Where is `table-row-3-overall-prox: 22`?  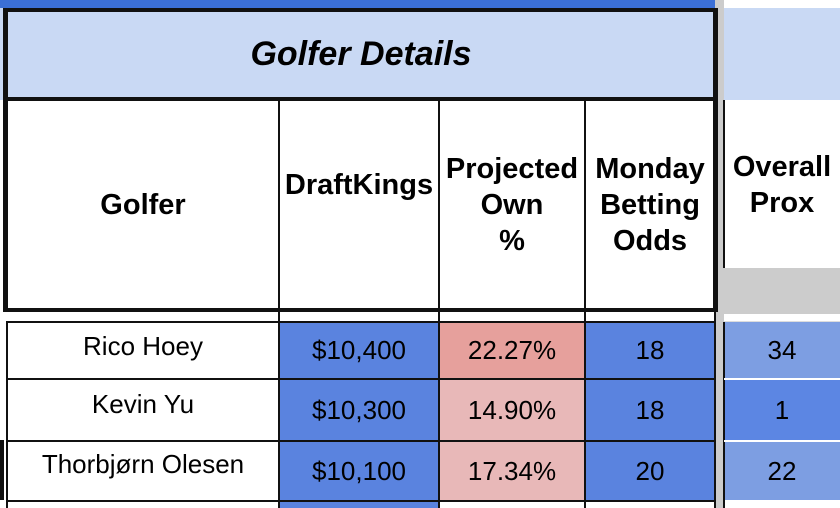
table-row-3-overall-prox: 22 is located at coordinates (782, 470).